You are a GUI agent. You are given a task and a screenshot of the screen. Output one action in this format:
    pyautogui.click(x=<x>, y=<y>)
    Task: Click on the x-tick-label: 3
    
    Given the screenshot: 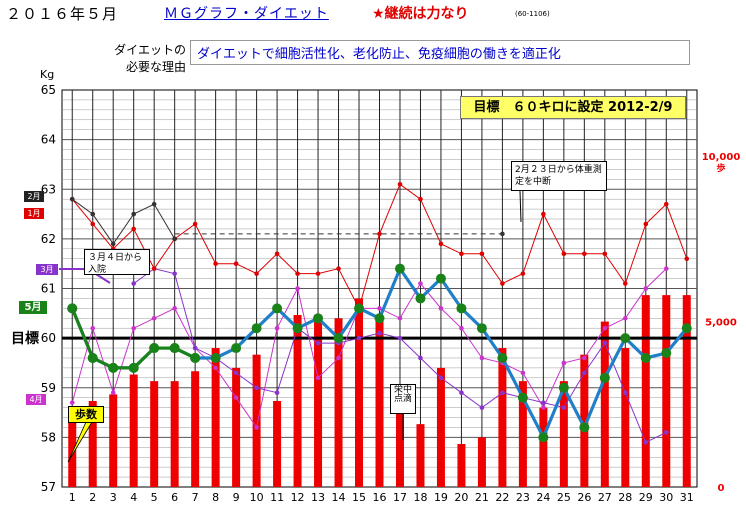 What is the action you would take?
    pyautogui.click(x=113, y=497)
    